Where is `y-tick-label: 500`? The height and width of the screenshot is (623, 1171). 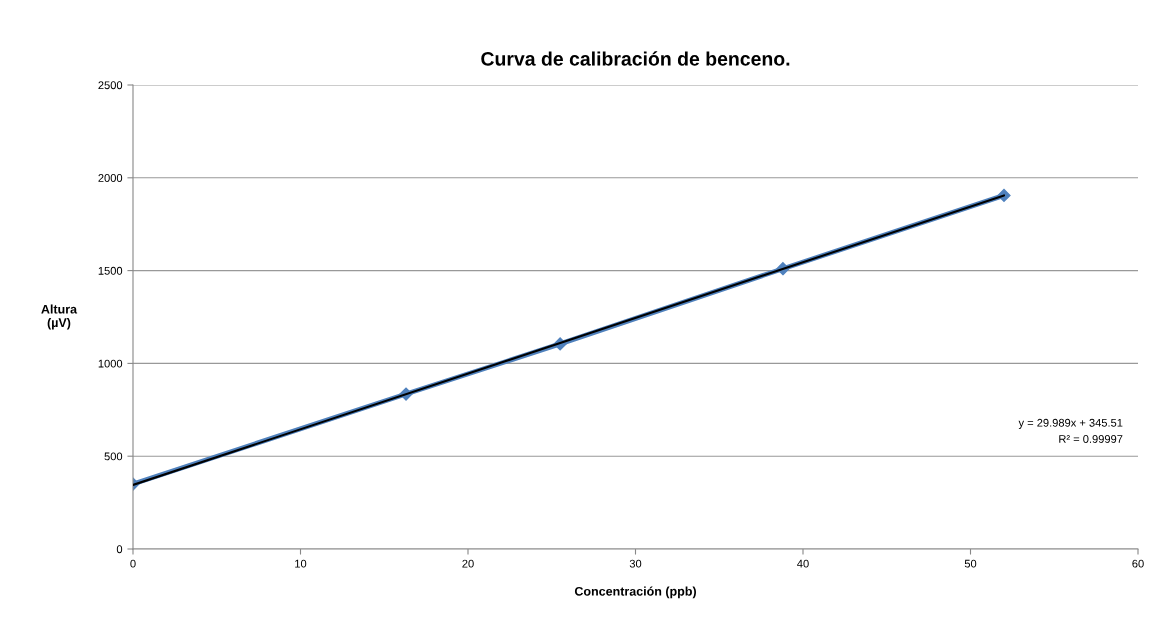
y-tick-label: 500 is located at coordinates (113, 456).